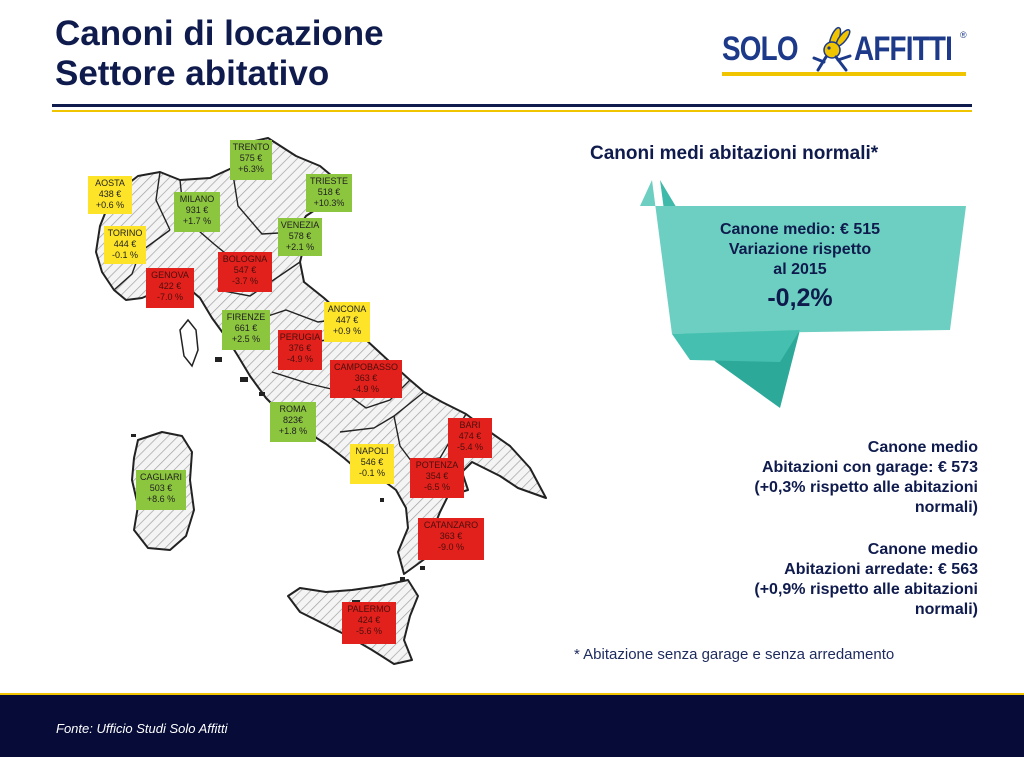  What do you see at coordinates (368, 631) in the screenshot?
I see `city-change: -5.6 %` at bounding box center [368, 631].